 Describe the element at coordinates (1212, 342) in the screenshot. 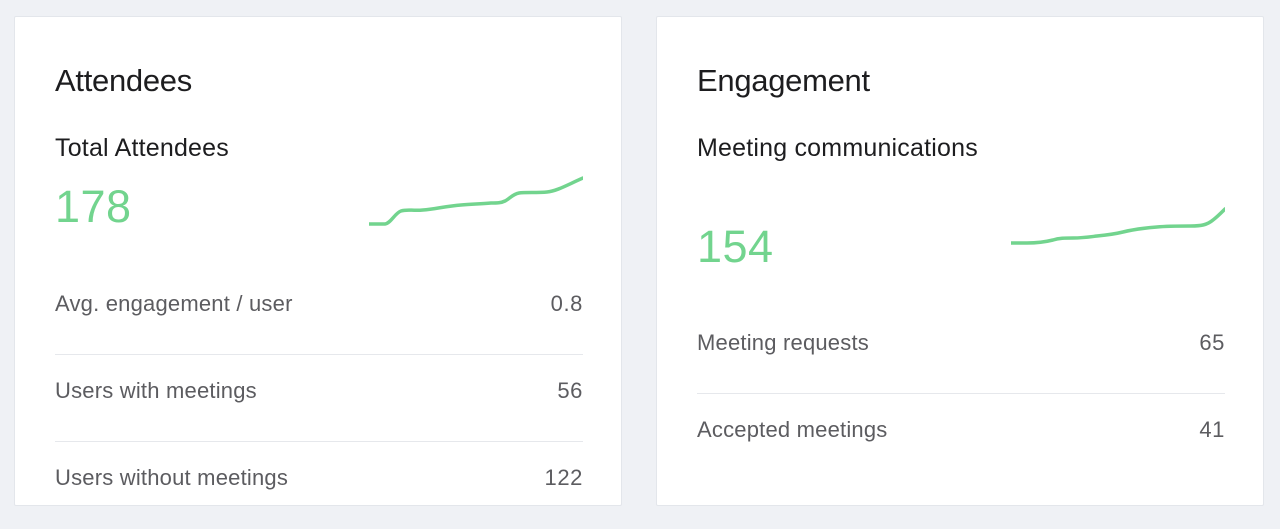

I see `stat-value: 65` at that location.